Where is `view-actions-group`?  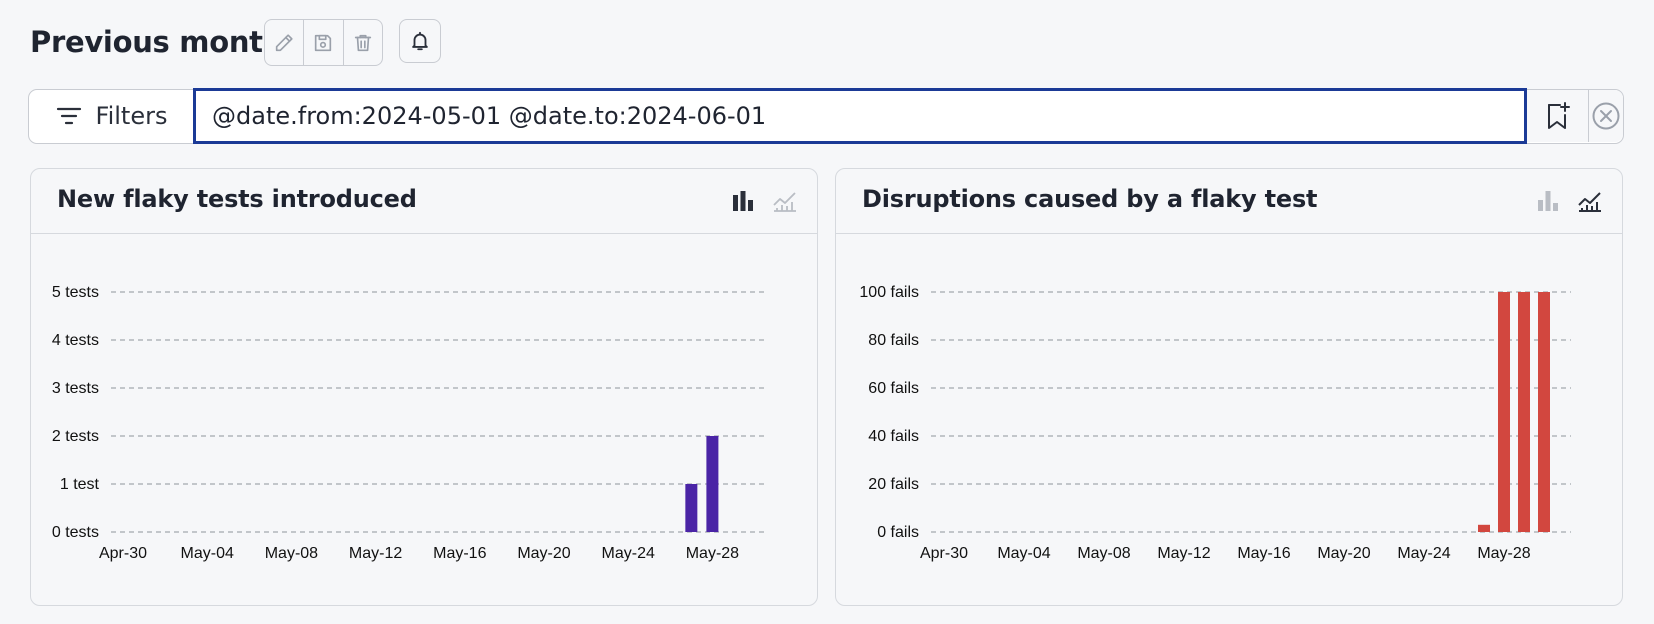
view-actions-group is located at coordinates (323, 42).